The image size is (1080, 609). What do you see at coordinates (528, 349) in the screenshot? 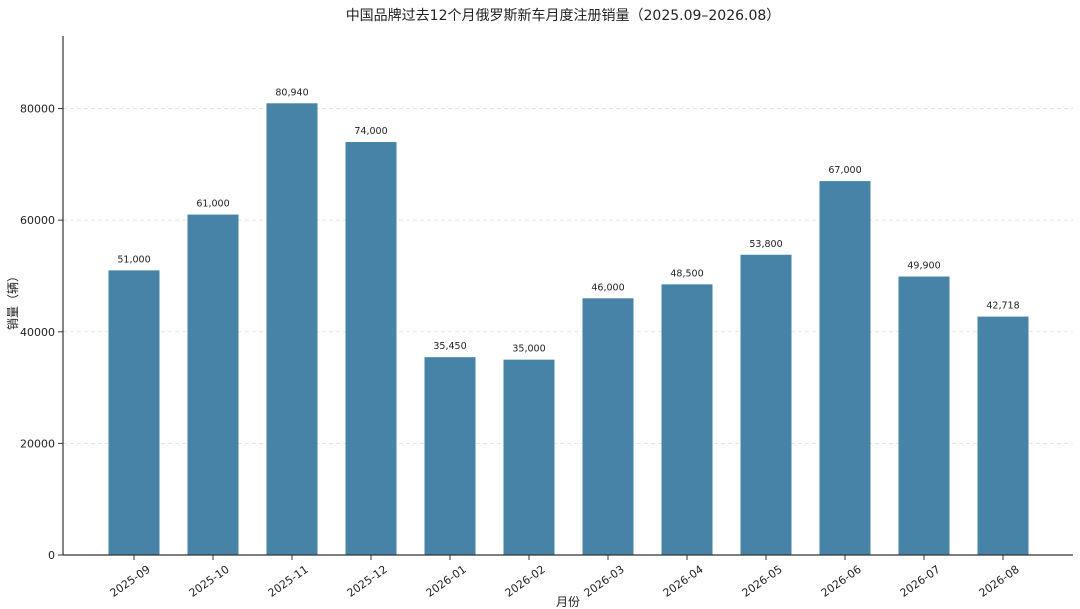
I see `bar-value-label: 35,000` at bounding box center [528, 349].